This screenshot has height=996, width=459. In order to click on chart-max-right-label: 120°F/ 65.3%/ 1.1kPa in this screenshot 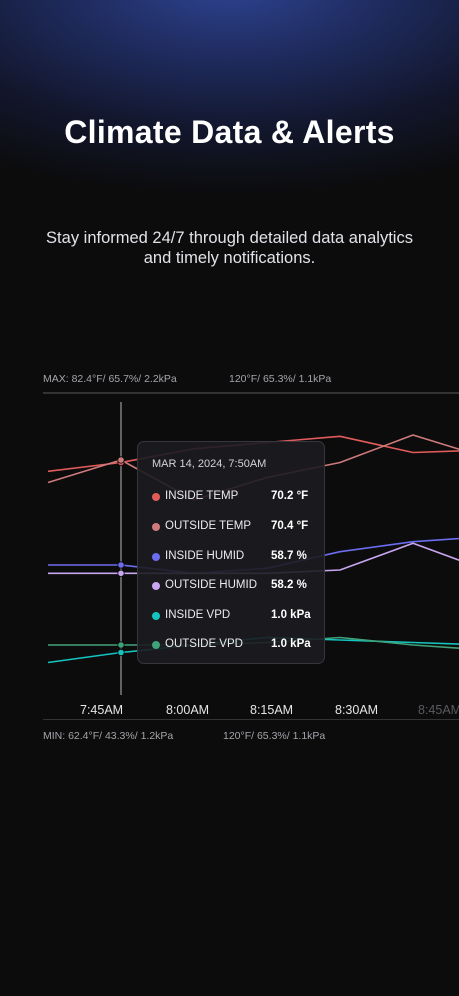, I will do `click(280, 379)`.